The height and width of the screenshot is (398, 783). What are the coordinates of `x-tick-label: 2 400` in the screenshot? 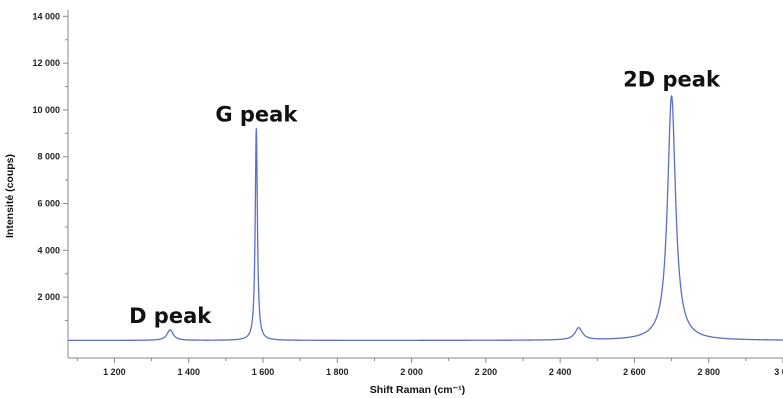 It's located at (560, 372).